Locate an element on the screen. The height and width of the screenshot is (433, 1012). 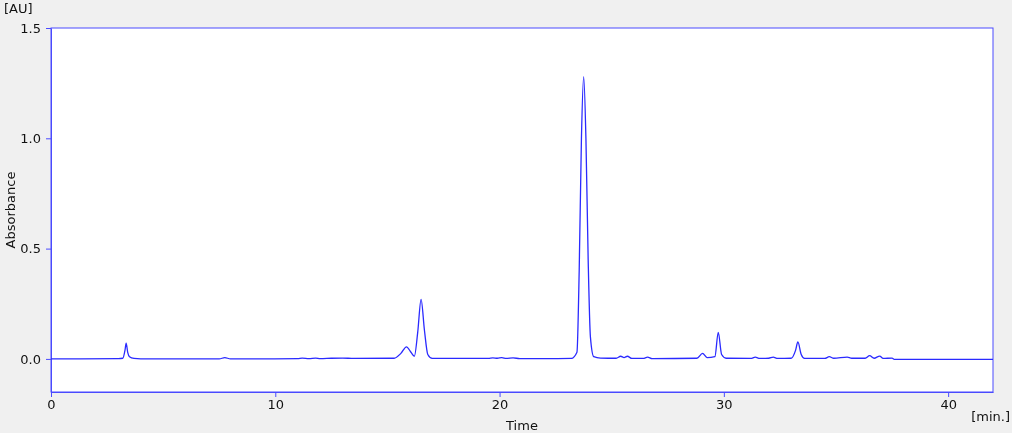
x-tick-label: 10 is located at coordinates (276, 405).